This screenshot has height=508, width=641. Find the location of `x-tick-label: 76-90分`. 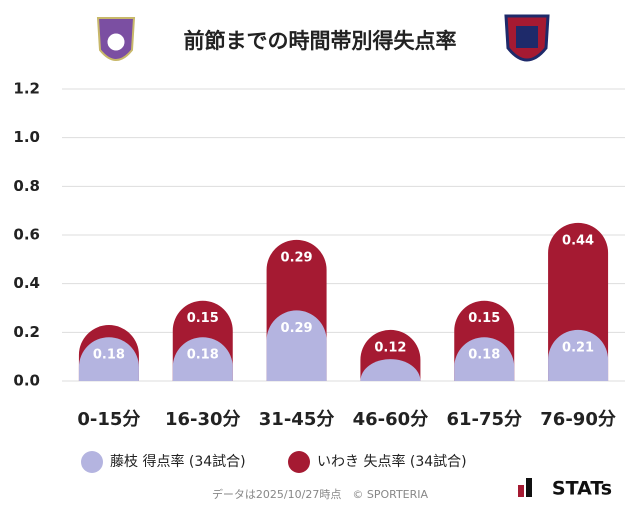

x-tick-label: 76-90分 is located at coordinates (578, 419).